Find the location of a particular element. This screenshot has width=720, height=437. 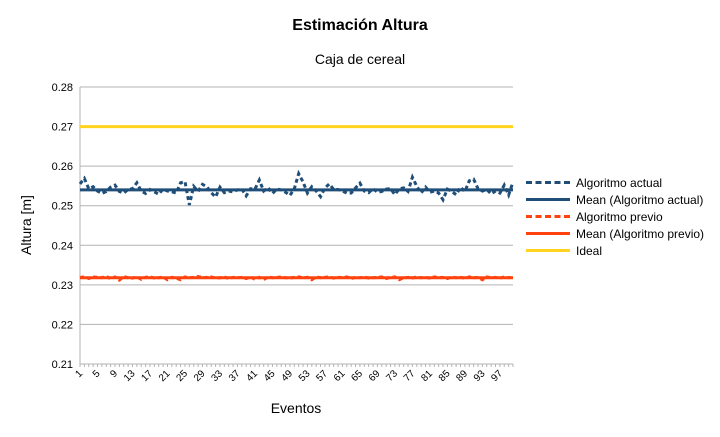

x-tick-label: 29 is located at coordinates (200, 376).